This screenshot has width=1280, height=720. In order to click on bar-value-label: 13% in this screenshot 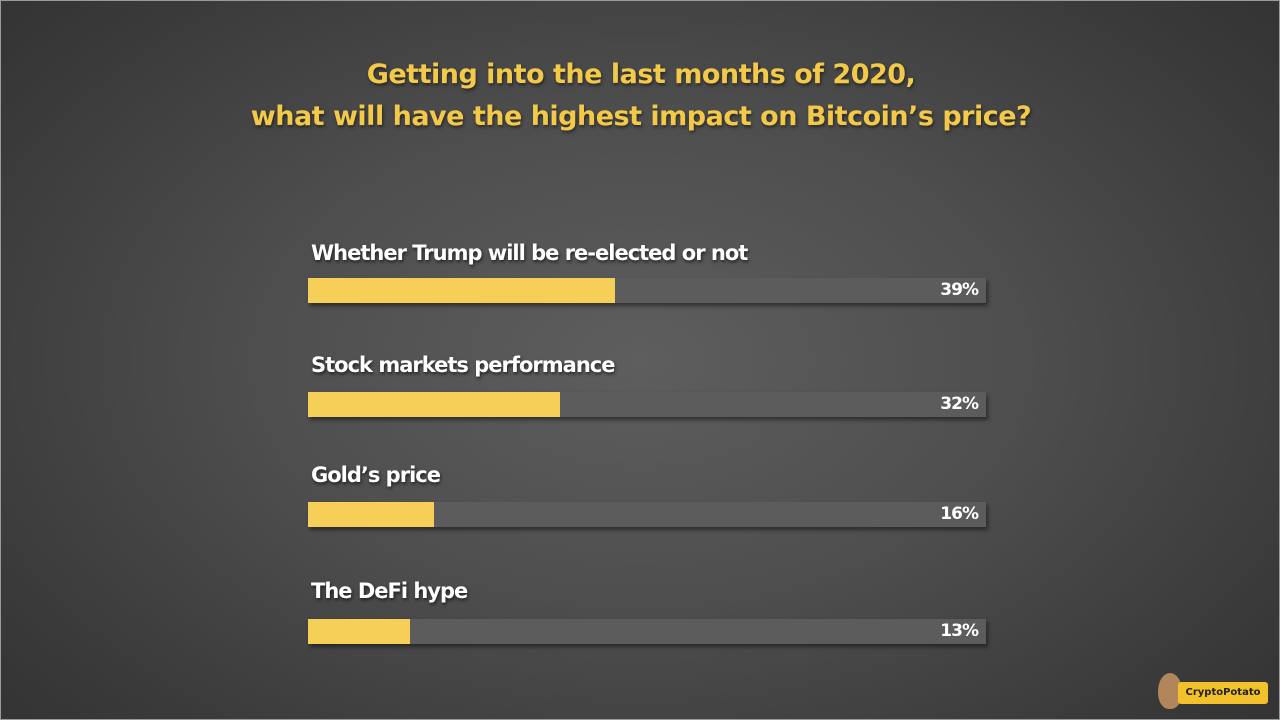, I will do `click(959, 631)`.